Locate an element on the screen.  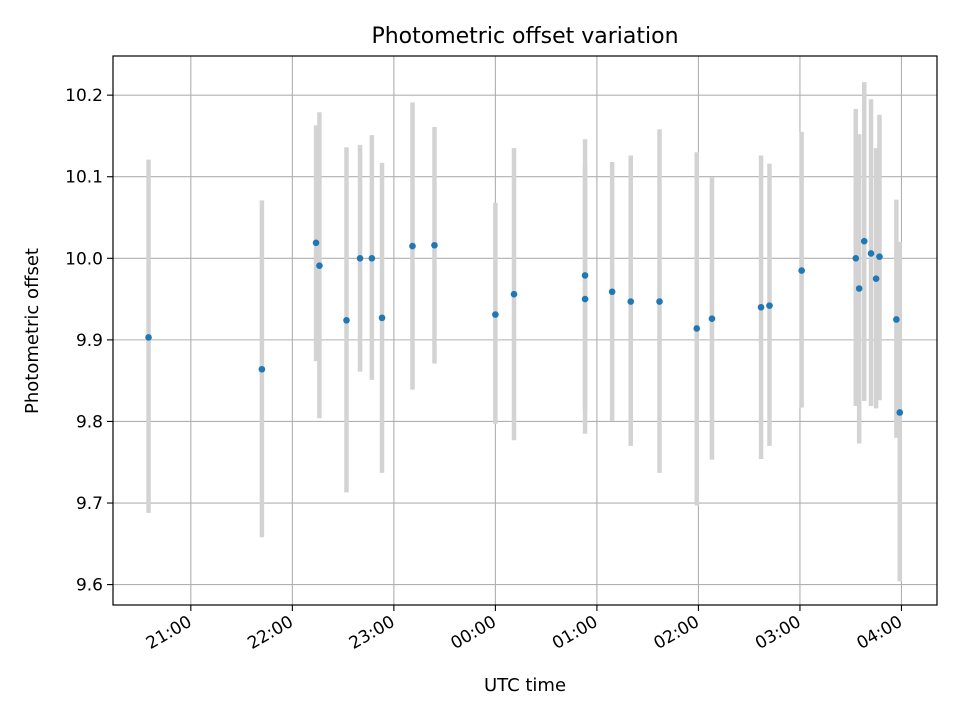
y-tick-label: 10.0 is located at coordinates (84, 259).